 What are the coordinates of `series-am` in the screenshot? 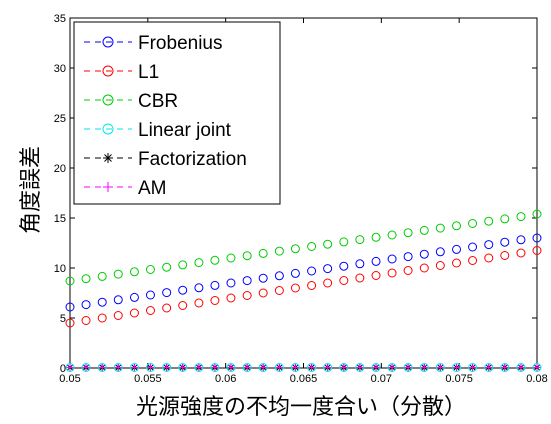 It's located at (303, 367).